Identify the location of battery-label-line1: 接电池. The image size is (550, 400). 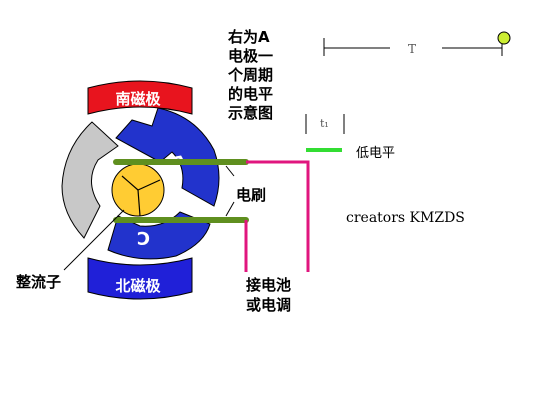
(268, 285).